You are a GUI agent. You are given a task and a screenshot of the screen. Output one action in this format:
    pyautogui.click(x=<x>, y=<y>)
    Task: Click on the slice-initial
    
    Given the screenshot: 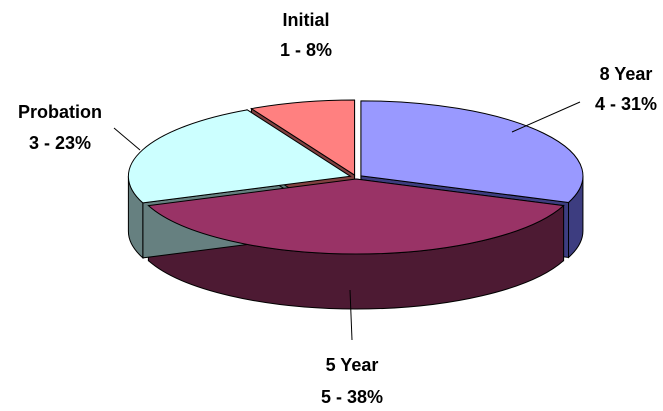 What is the action you would take?
    pyautogui.click(x=303, y=137)
    